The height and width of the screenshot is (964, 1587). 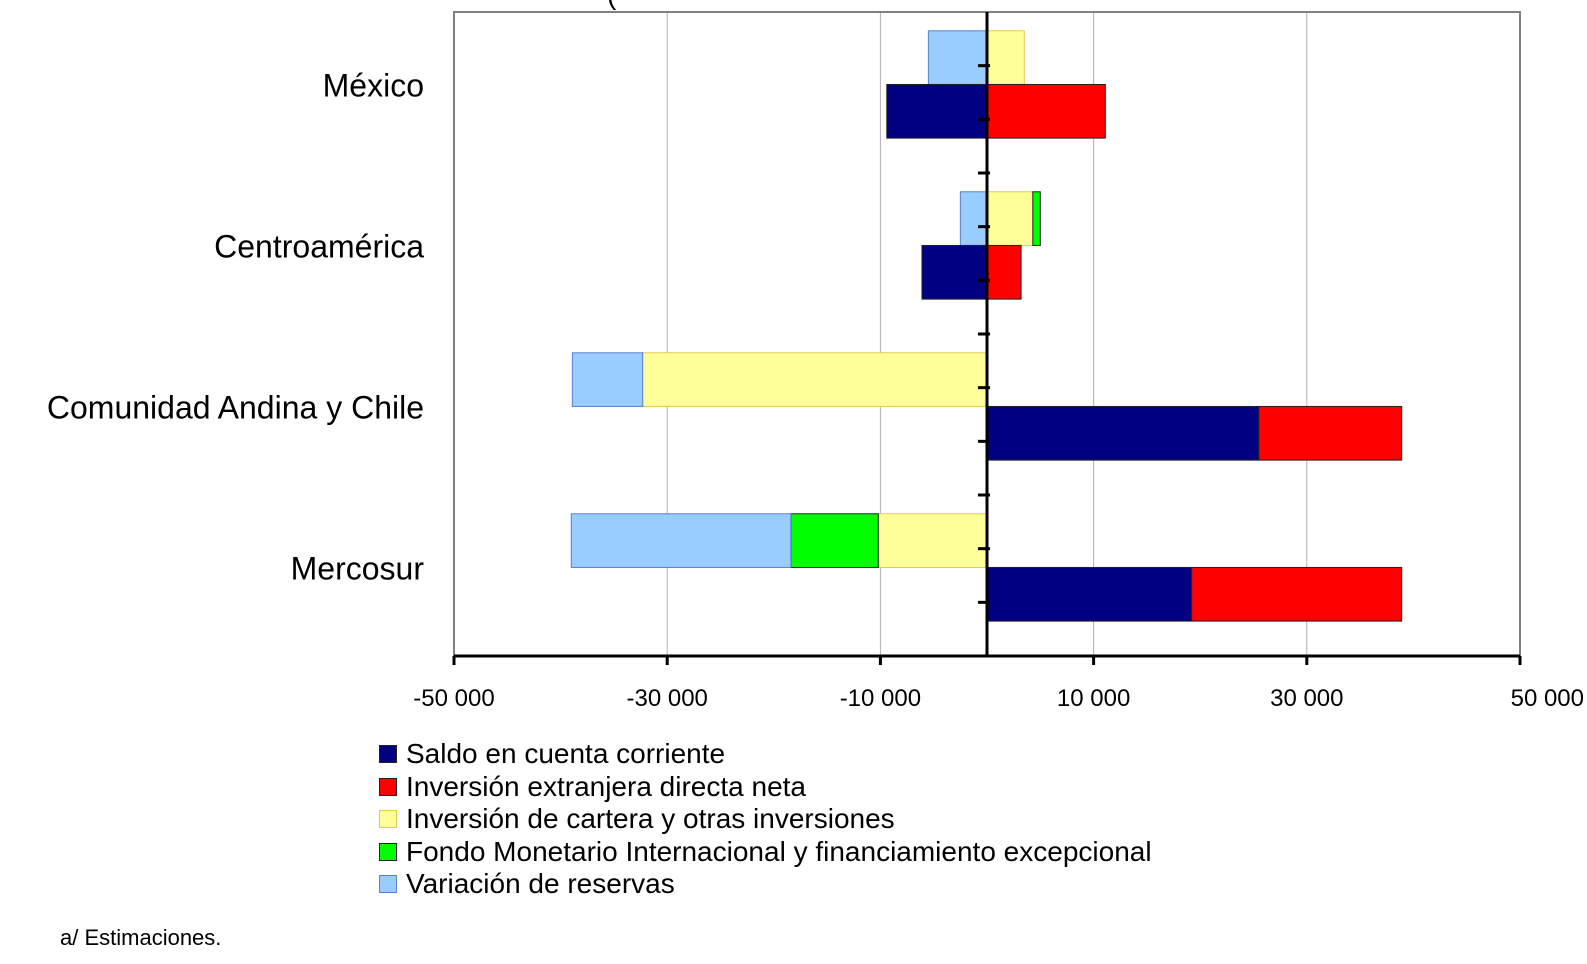 What do you see at coordinates (612, 5) in the screenshot?
I see `chart-title-fragment: (` at bounding box center [612, 5].